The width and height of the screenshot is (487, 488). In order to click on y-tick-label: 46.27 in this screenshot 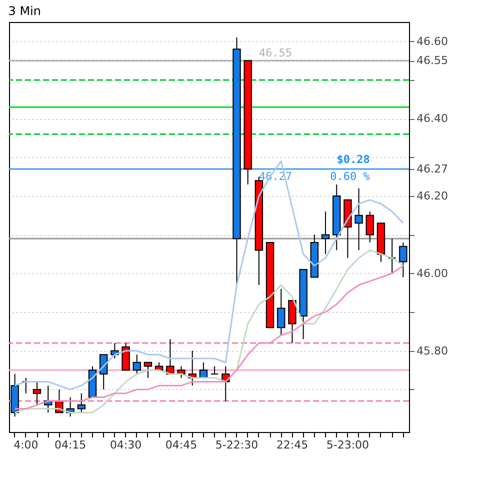, I will do `click(432, 169)`.